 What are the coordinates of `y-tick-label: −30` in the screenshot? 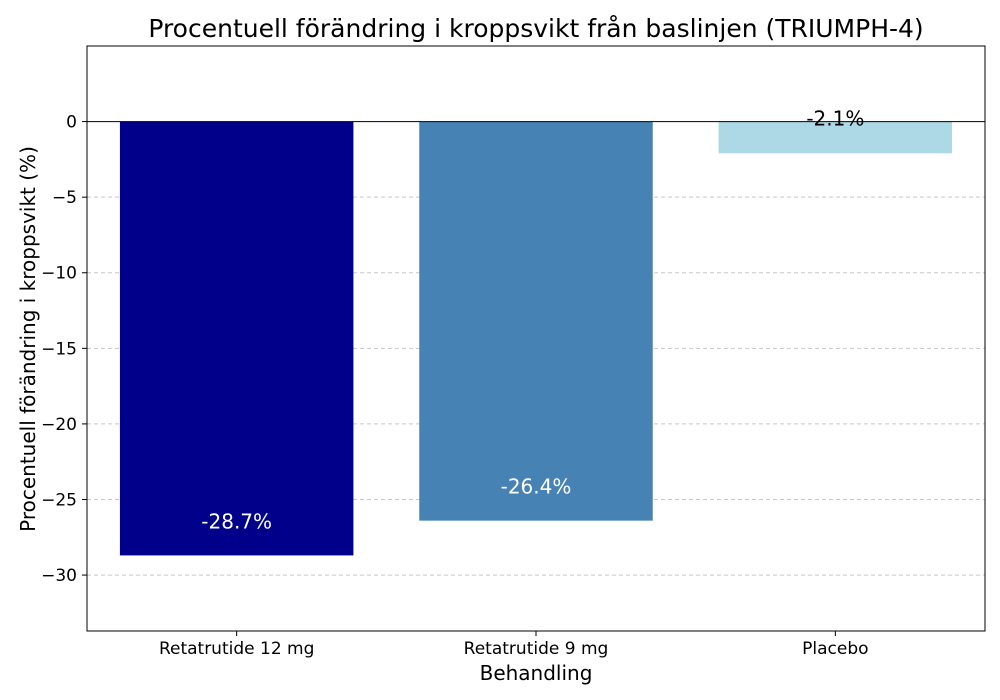 It's located at (59, 576).